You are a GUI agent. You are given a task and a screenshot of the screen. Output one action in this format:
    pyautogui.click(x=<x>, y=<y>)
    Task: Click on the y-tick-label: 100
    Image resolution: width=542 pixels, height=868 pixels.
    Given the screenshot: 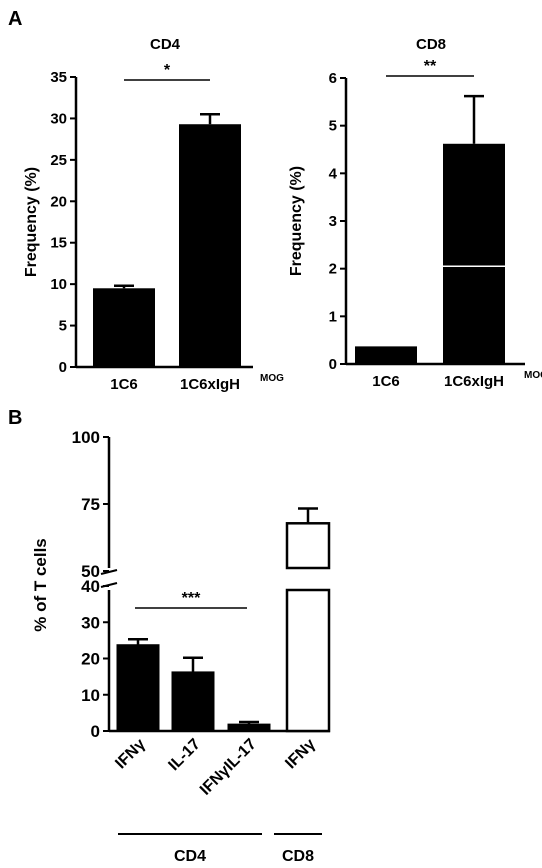 What is the action you would take?
    pyautogui.click(x=86, y=437)
    